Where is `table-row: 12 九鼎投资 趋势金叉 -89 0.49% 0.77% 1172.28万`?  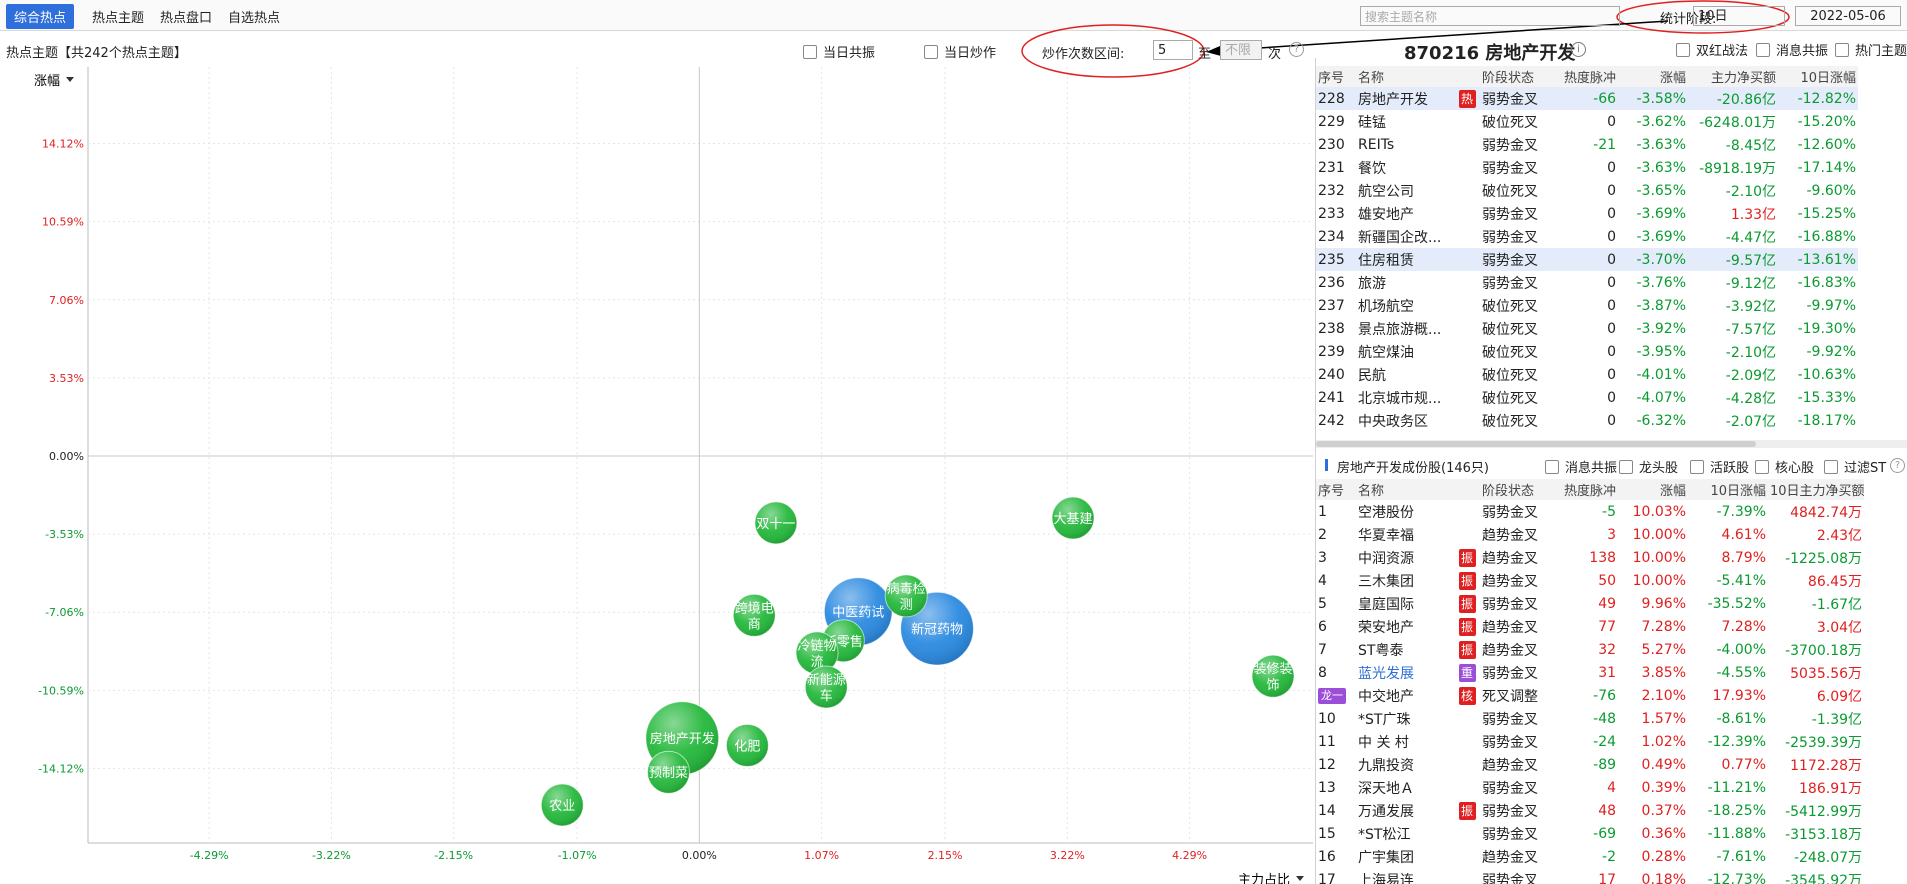 table-row: 12 九鼎投资 趋势金叉 -89 0.49% 0.77% 1172.28万 is located at coordinates (1590, 764).